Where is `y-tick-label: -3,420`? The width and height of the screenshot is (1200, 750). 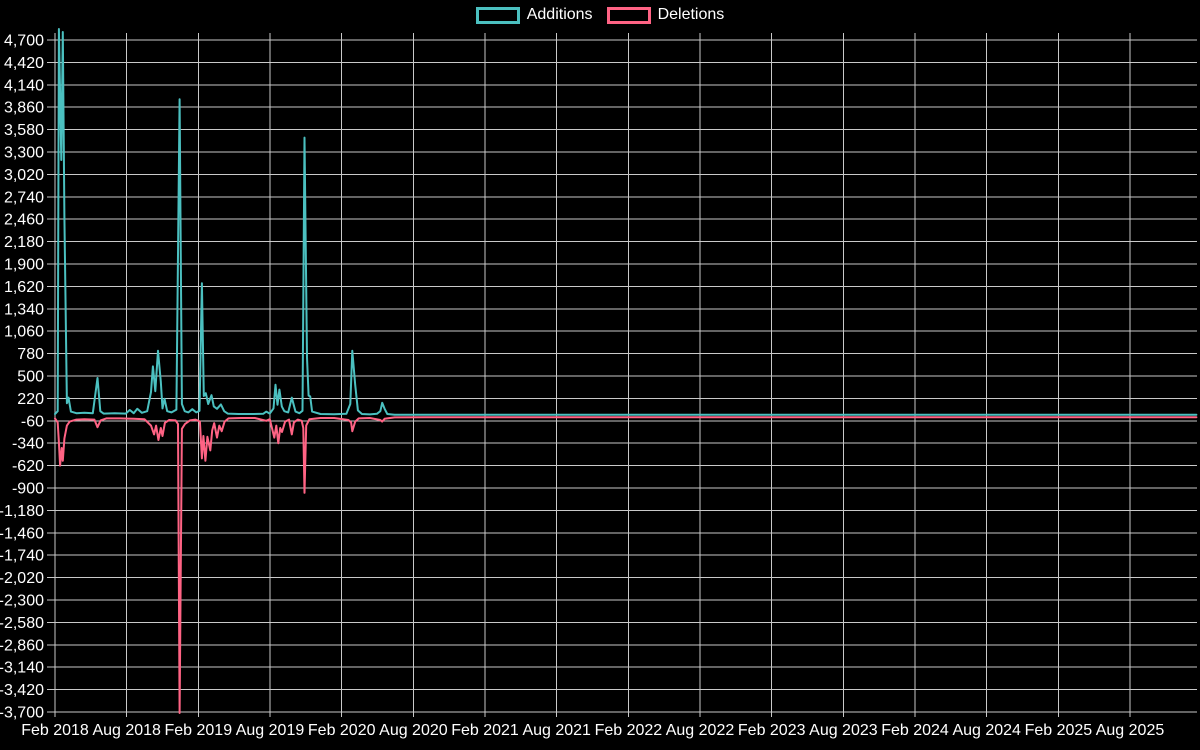
y-tick-label: -3,420 is located at coordinates (22, 690).